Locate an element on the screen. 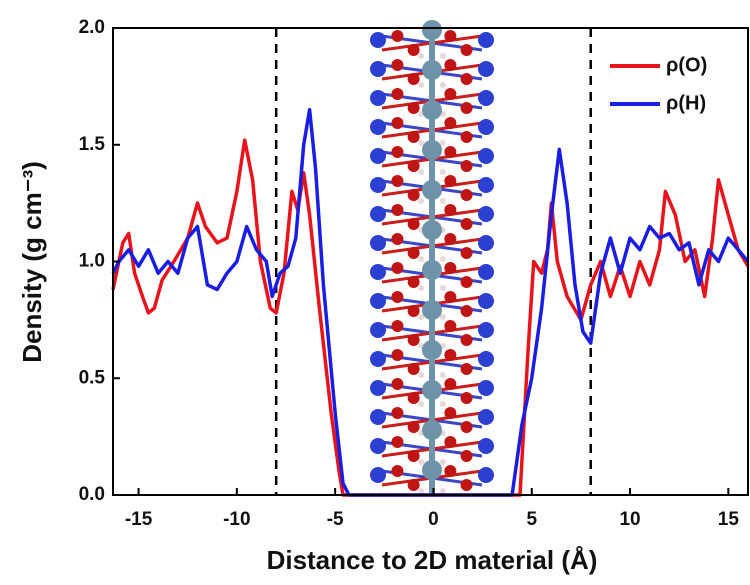  x-tick-label: 0 is located at coordinates (433, 519).